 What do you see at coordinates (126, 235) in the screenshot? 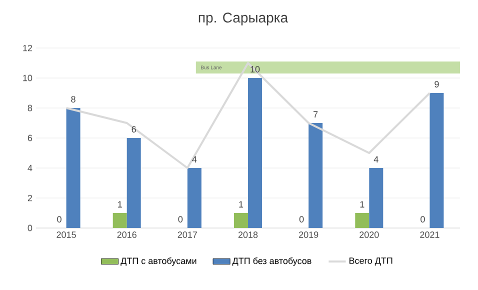
I see `x-tick-label: 2016` at bounding box center [126, 235].